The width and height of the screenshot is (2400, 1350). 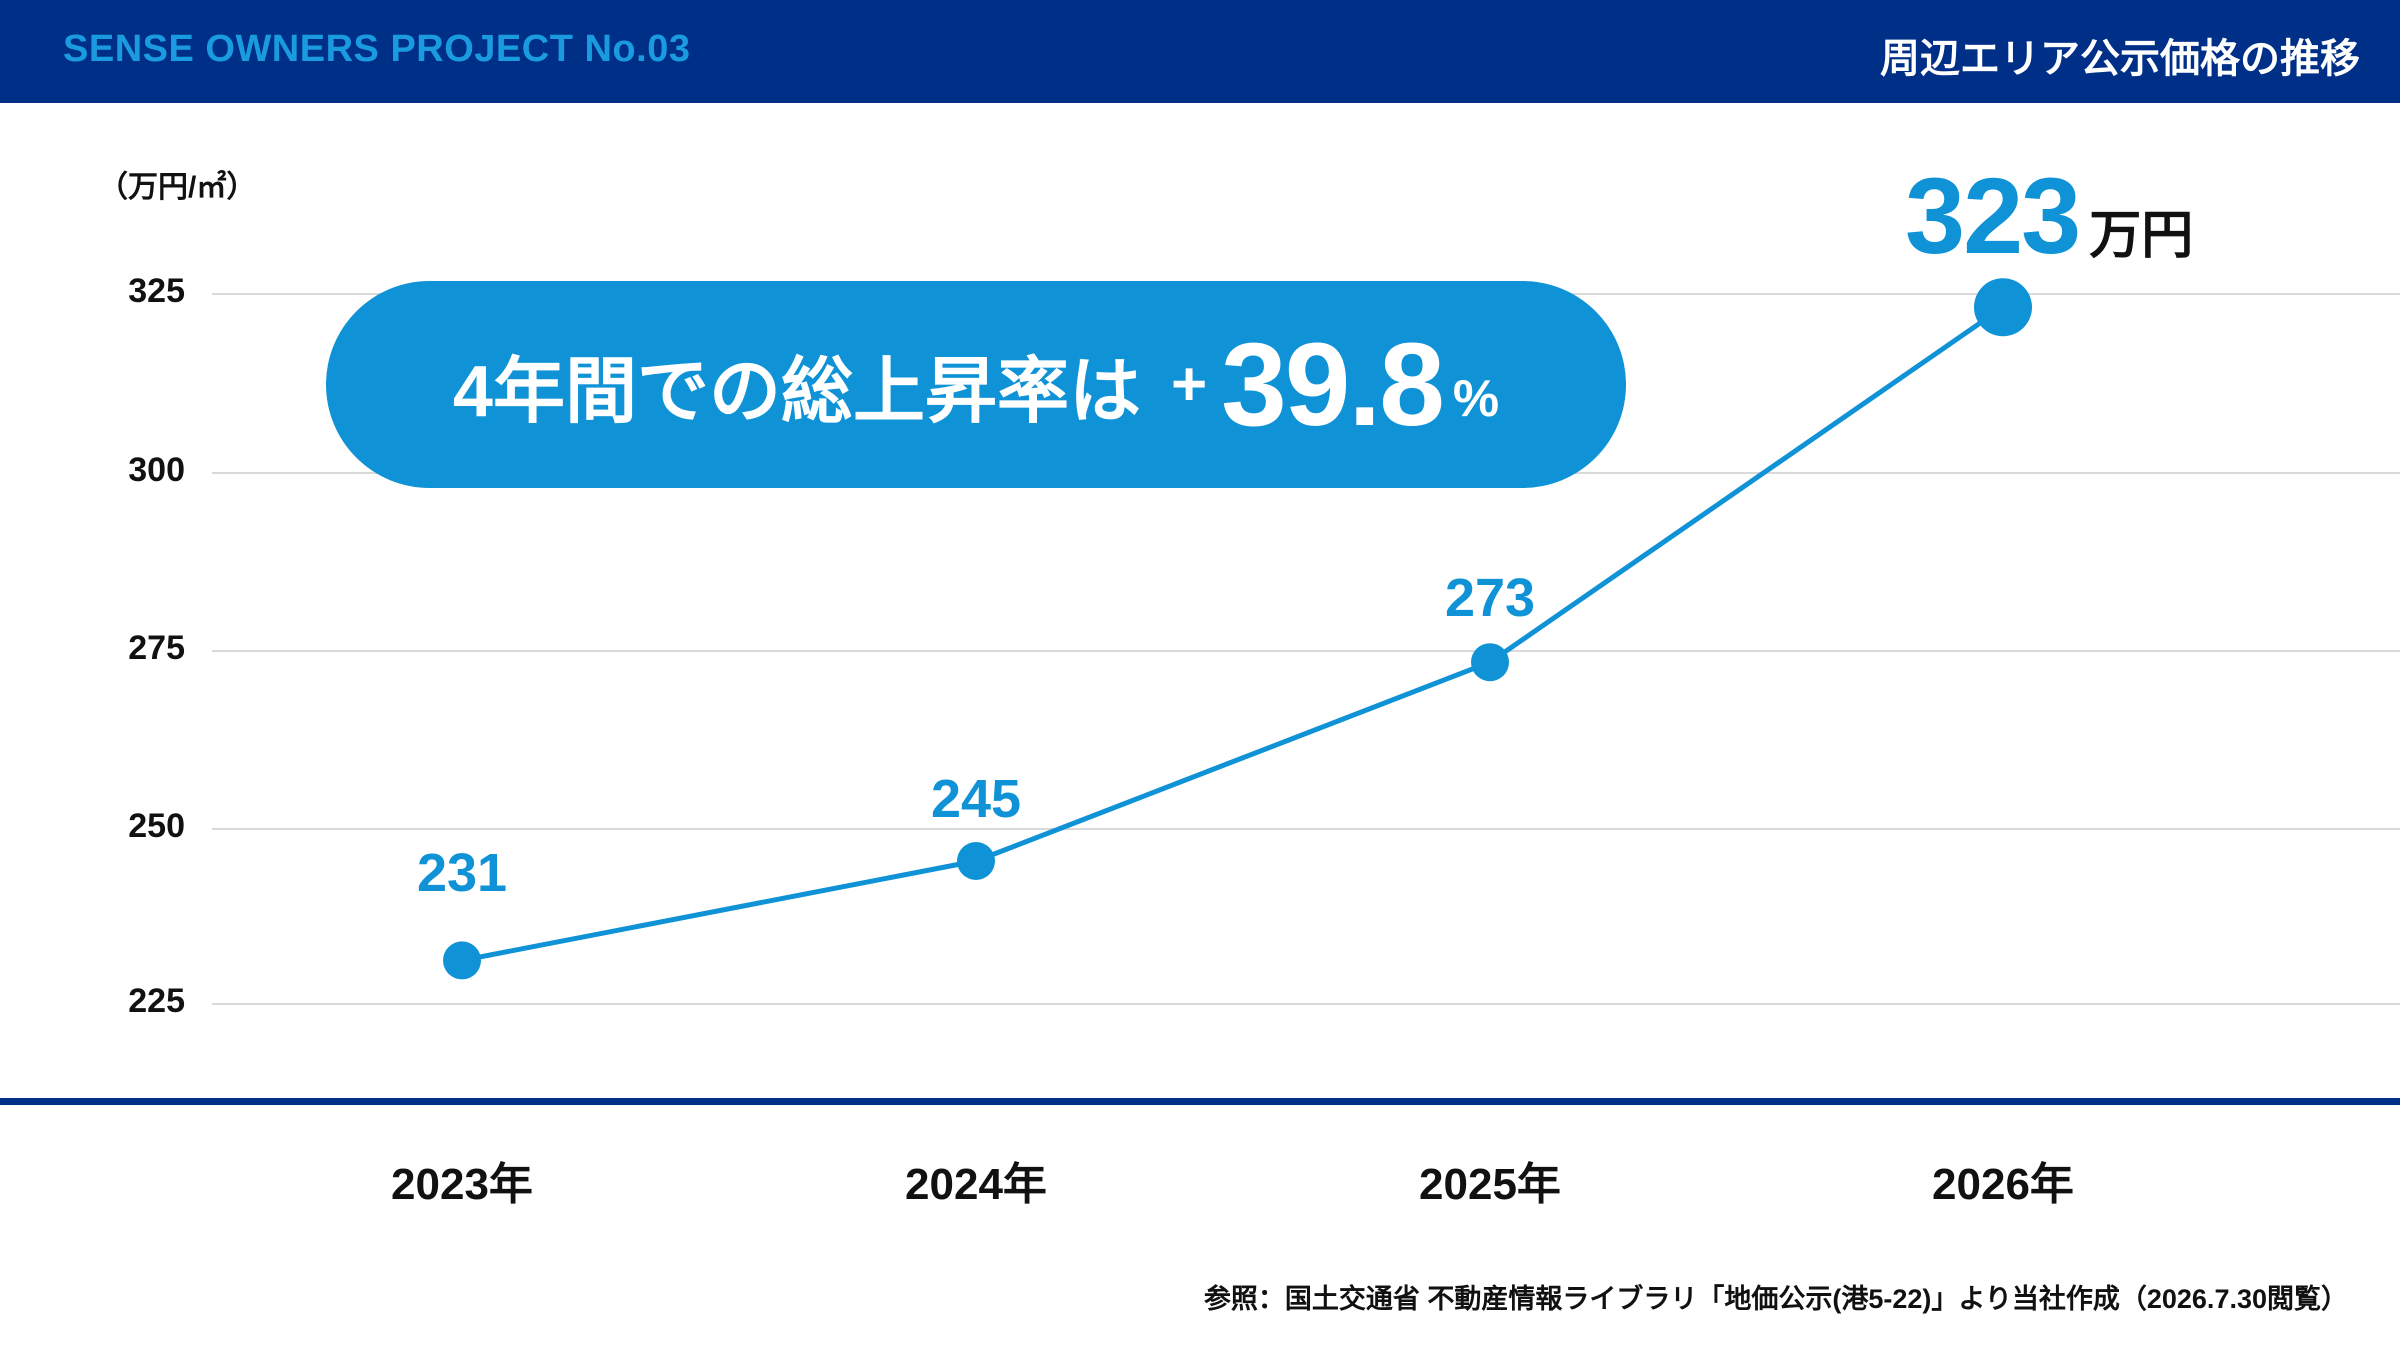 What do you see at coordinates (2120, 59) in the screenshot?
I see `page-heading: 周辺エリア公示価格の推移` at bounding box center [2120, 59].